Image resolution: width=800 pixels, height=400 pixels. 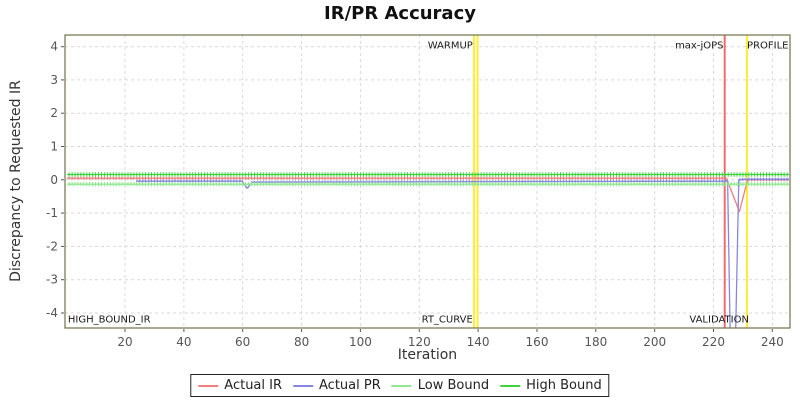 What do you see at coordinates (303, 385) in the screenshot?
I see `legend-swatch-actual-pr` at bounding box center [303, 385].